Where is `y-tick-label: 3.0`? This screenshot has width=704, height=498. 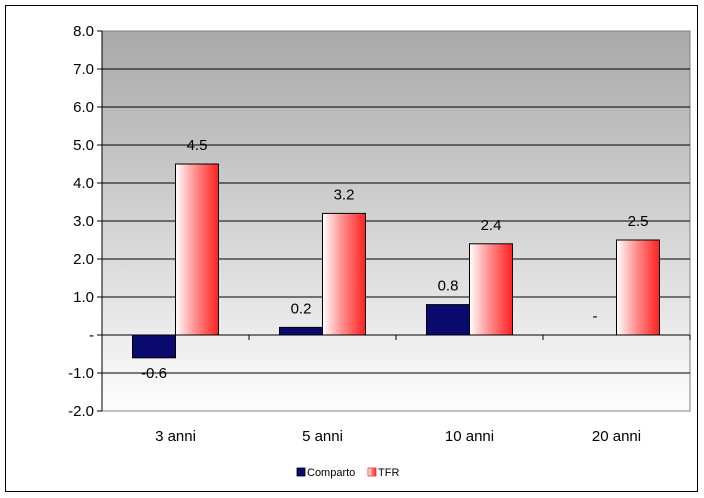 y-tick-label: 3.0 is located at coordinates (83, 221).